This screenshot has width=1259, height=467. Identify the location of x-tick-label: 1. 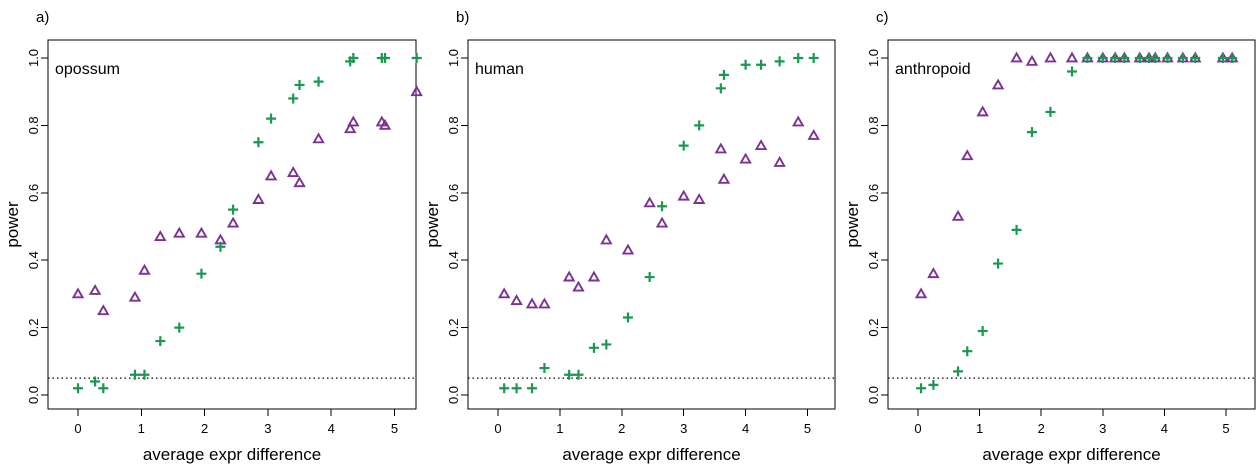
(559, 428).